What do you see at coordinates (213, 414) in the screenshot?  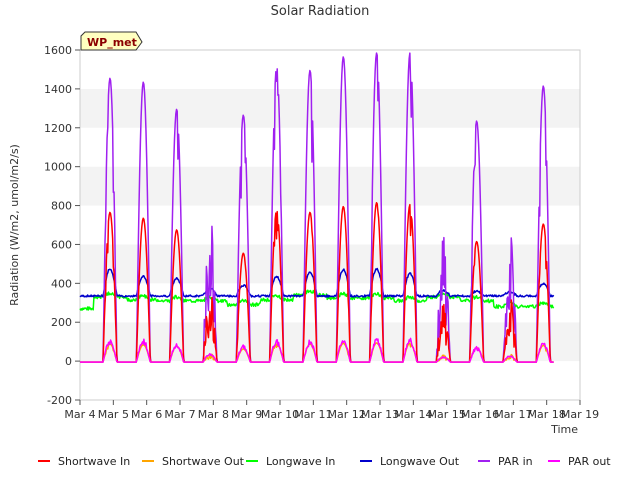 I see `x-tick-label: Mar 8` at bounding box center [213, 414].